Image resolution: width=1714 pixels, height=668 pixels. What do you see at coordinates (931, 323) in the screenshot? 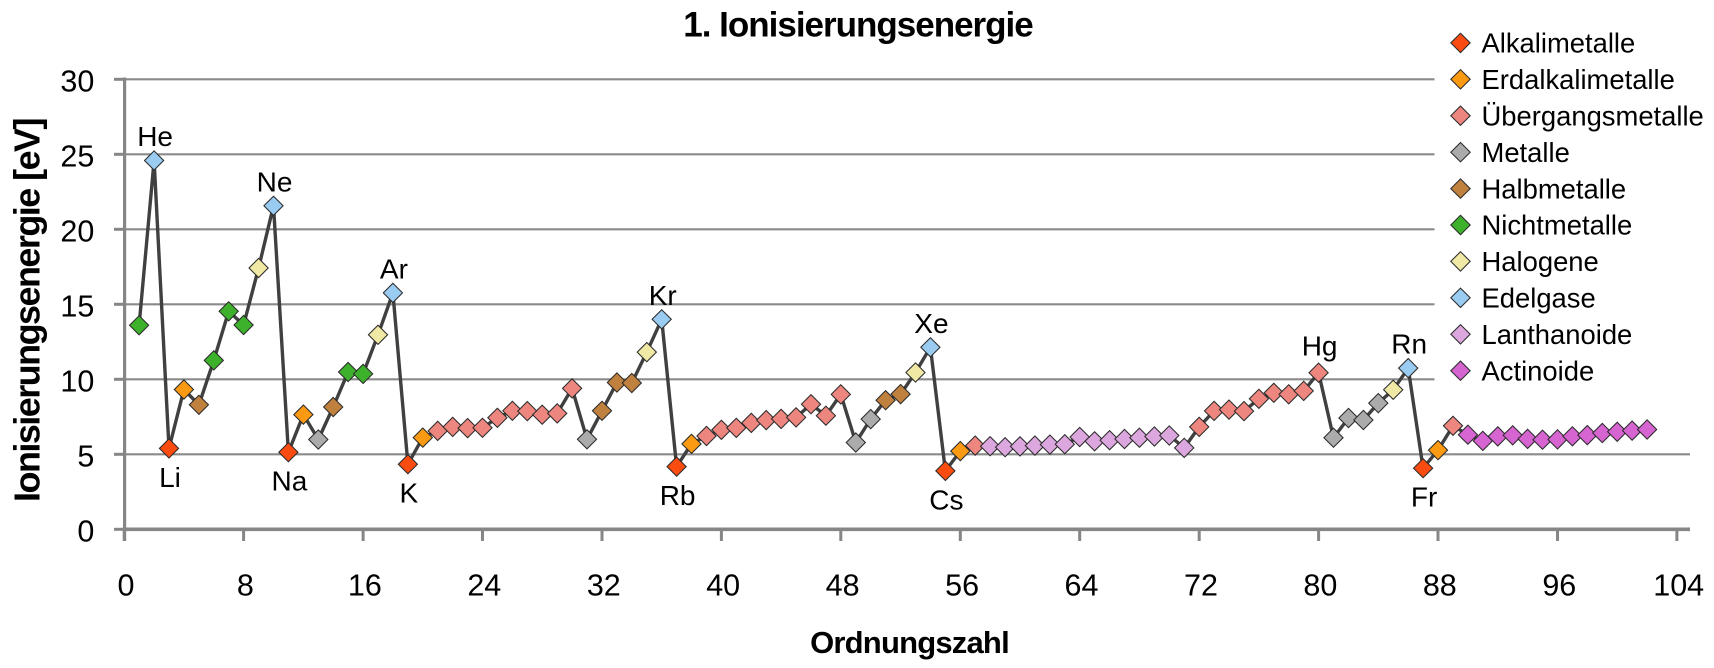
I see `svg-text: Xe` at bounding box center [931, 323].